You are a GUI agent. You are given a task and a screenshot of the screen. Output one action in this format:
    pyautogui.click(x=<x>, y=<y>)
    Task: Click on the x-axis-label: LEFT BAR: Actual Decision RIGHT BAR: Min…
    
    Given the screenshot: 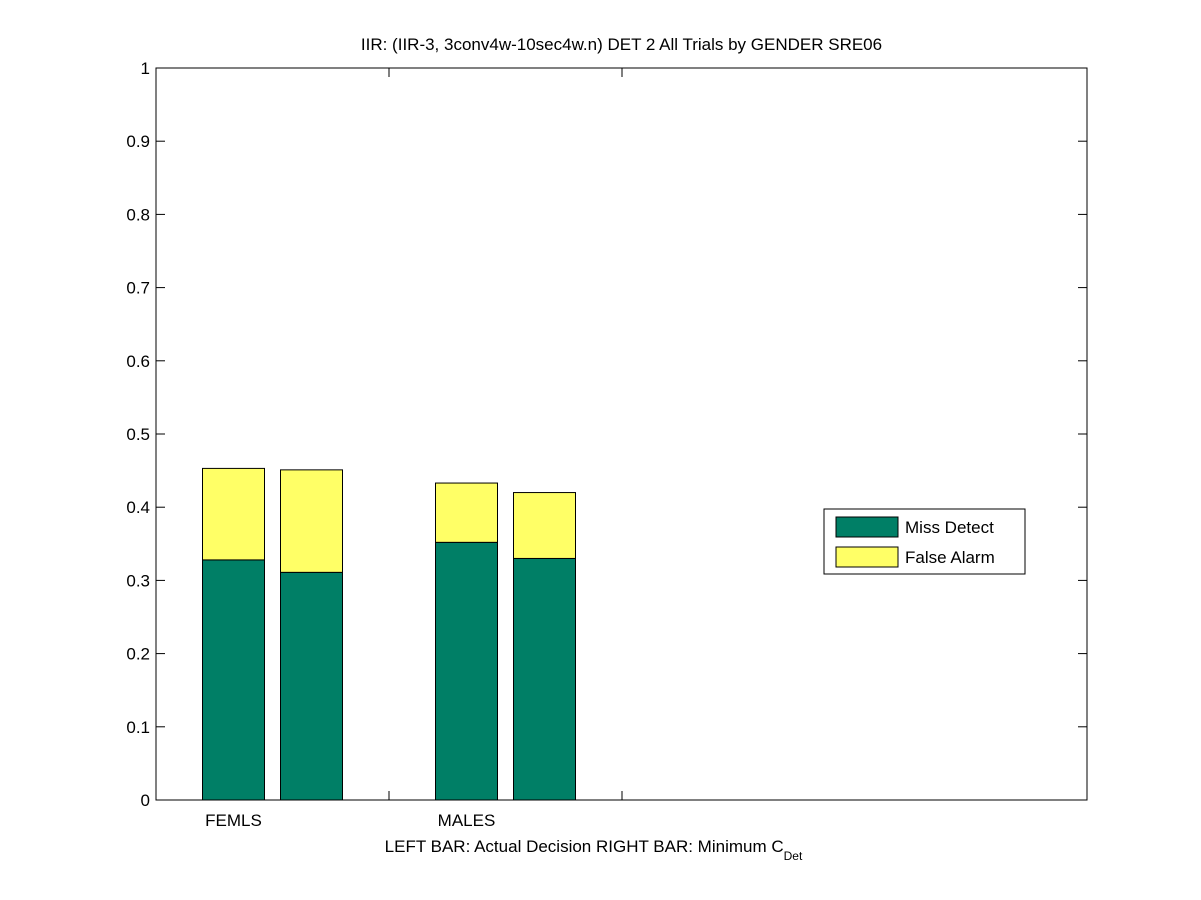 What is the action you would take?
    pyautogui.click(x=594, y=850)
    